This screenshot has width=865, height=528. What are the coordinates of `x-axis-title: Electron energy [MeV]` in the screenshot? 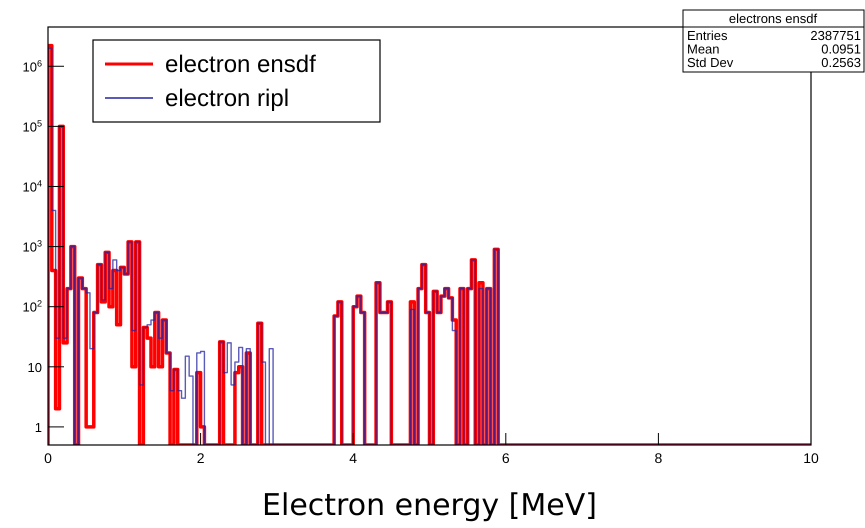 It's located at (429, 505).